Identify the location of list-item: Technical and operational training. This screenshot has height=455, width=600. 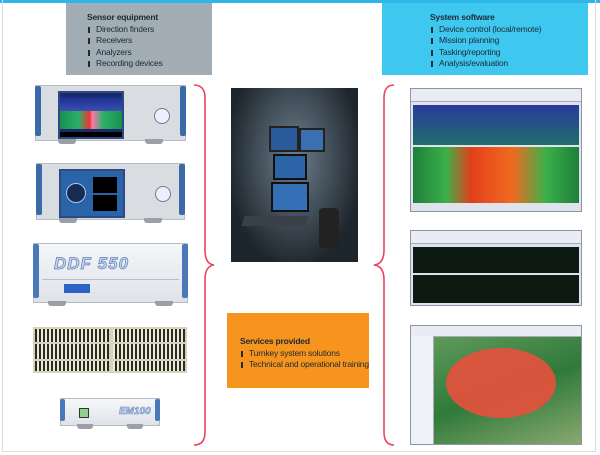
(304, 365).